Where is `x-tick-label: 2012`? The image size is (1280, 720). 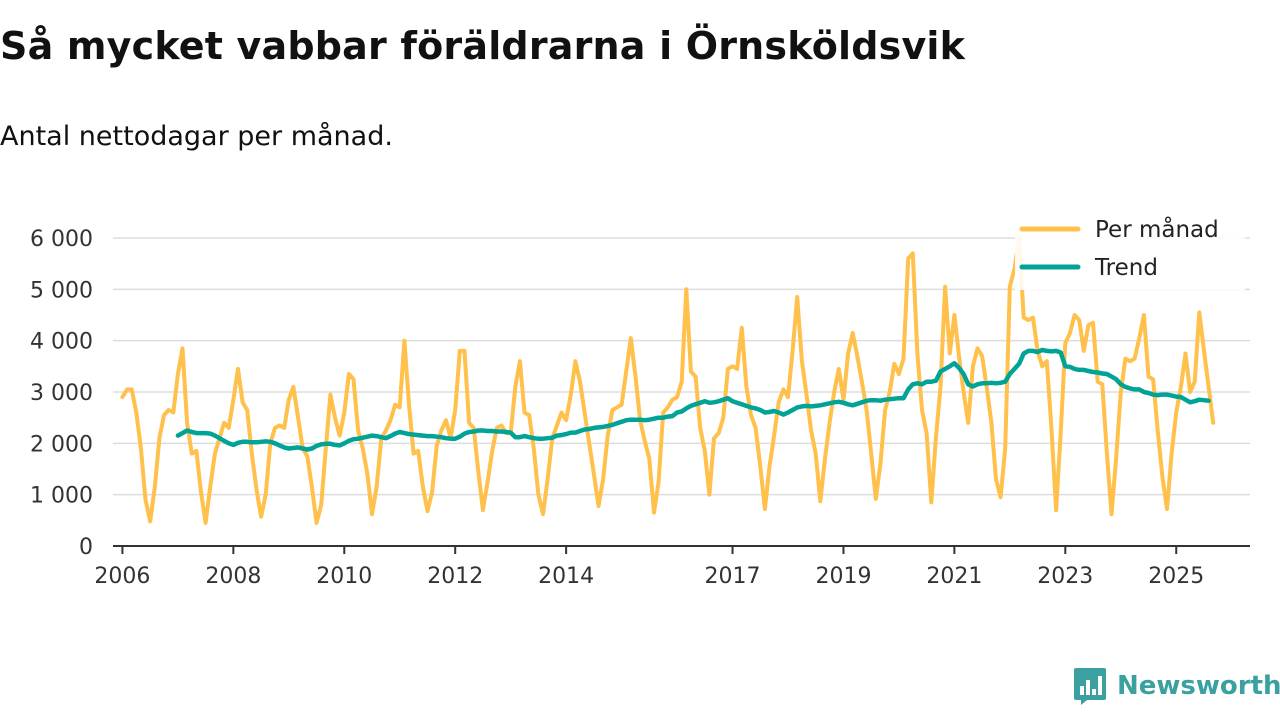
x-tick-label: 2012 is located at coordinates (455, 576).